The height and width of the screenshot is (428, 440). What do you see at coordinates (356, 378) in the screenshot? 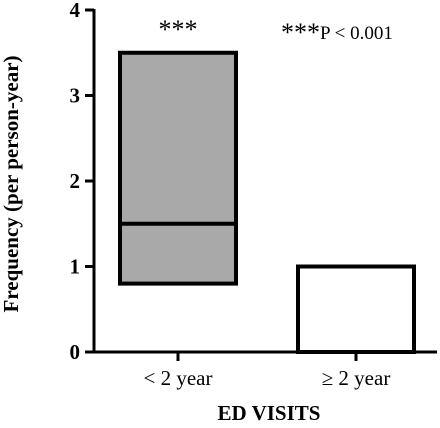
I see `x-tick-label: ≥ 2 year` at bounding box center [356, 378].